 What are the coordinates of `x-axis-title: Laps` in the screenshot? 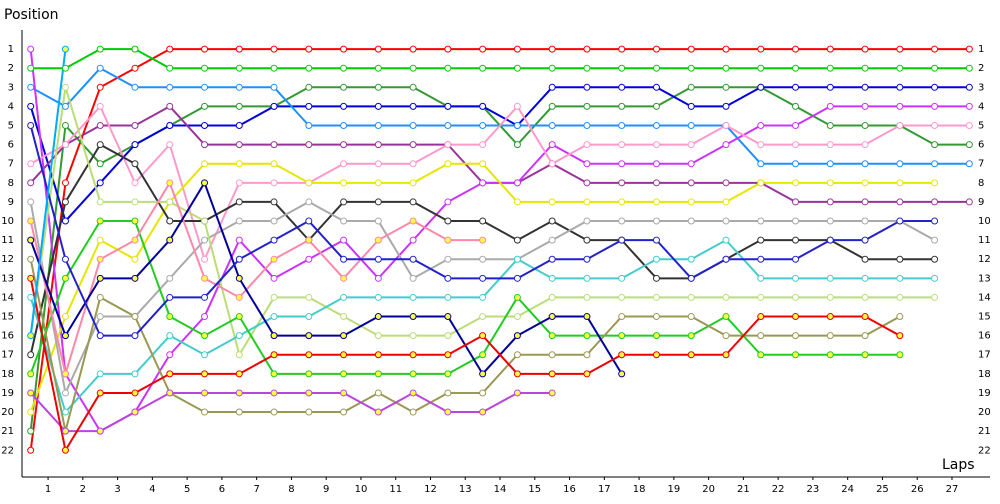 It's located at (958, 465).